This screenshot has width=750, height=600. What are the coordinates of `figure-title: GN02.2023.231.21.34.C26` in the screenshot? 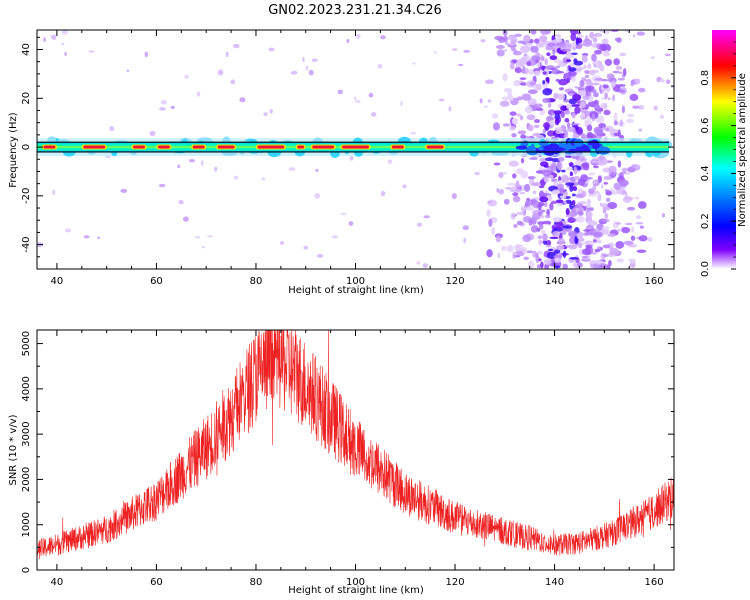 It's located at (355, 10).